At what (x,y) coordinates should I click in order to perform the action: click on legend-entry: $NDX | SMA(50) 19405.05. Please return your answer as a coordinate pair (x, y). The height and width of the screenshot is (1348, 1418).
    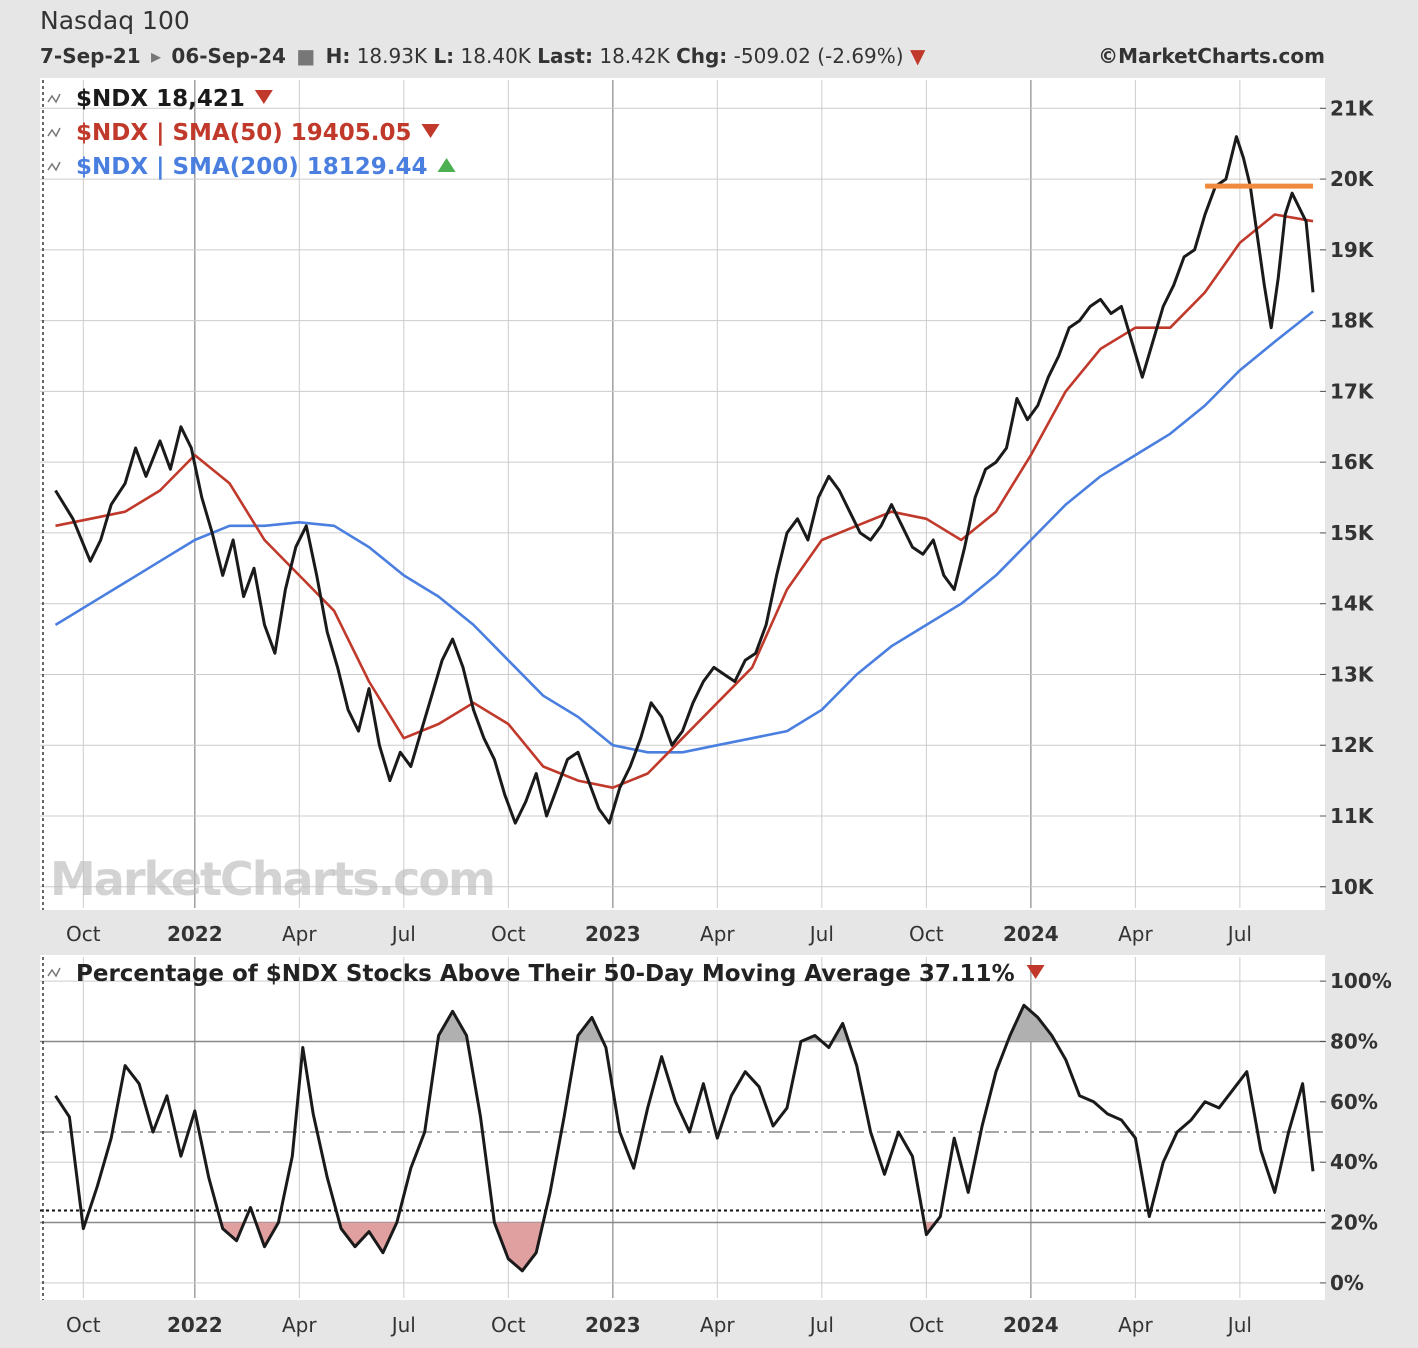
    Looking at the image, I should click on (244, 133).